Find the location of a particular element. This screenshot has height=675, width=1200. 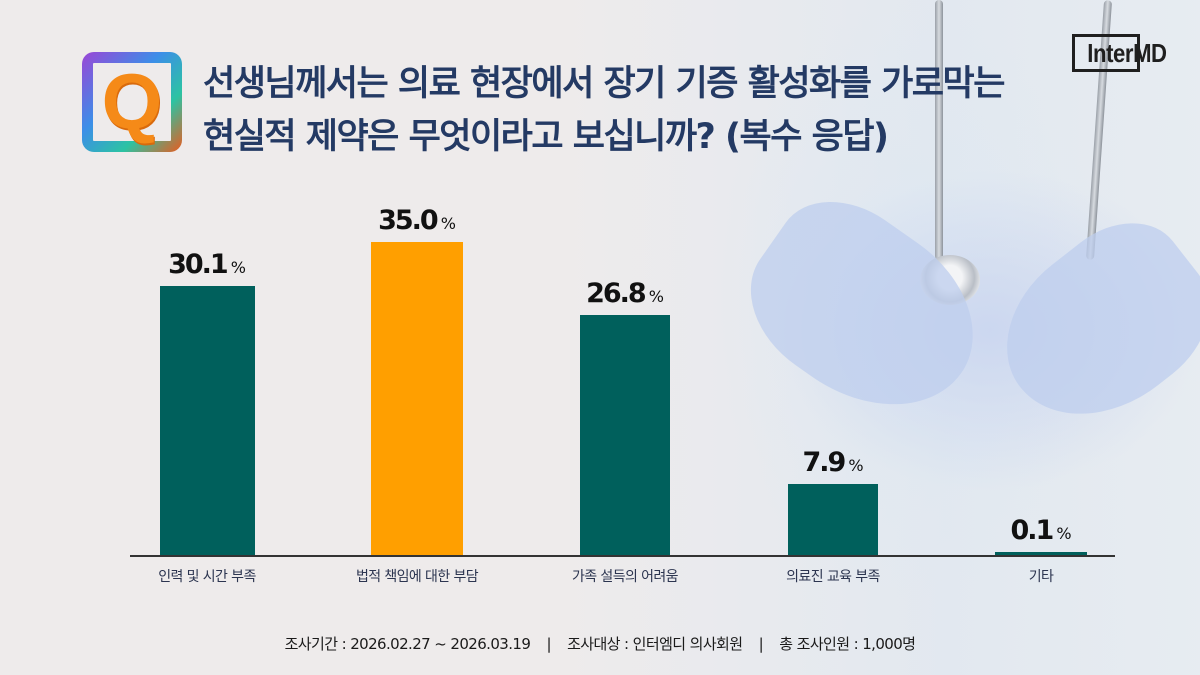

question-icon-frame is located at coordinates (132, 102).